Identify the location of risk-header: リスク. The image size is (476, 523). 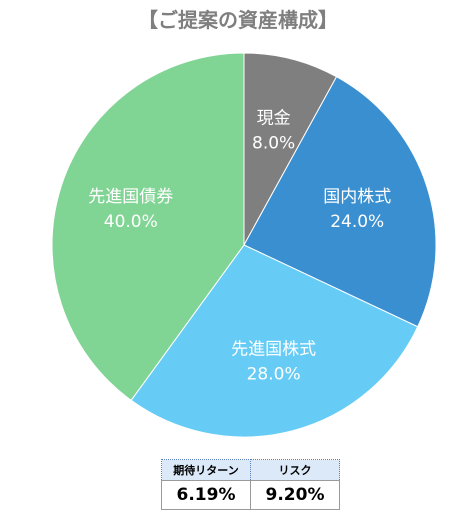
(295, 470).